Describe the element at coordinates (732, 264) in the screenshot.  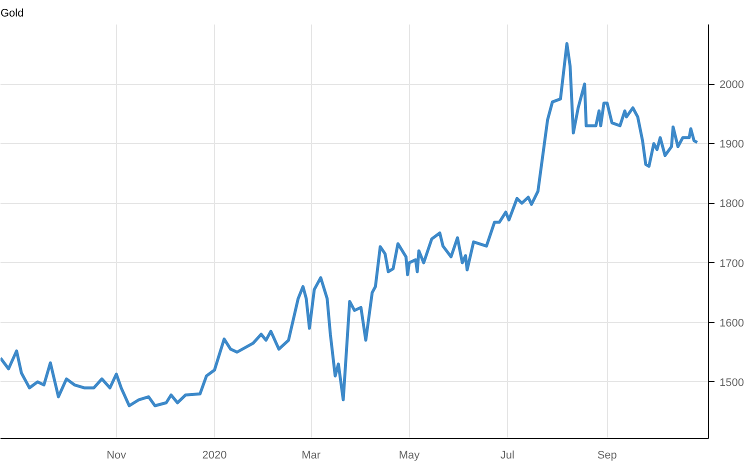
I see `y-tick-label: 1700` at that location.